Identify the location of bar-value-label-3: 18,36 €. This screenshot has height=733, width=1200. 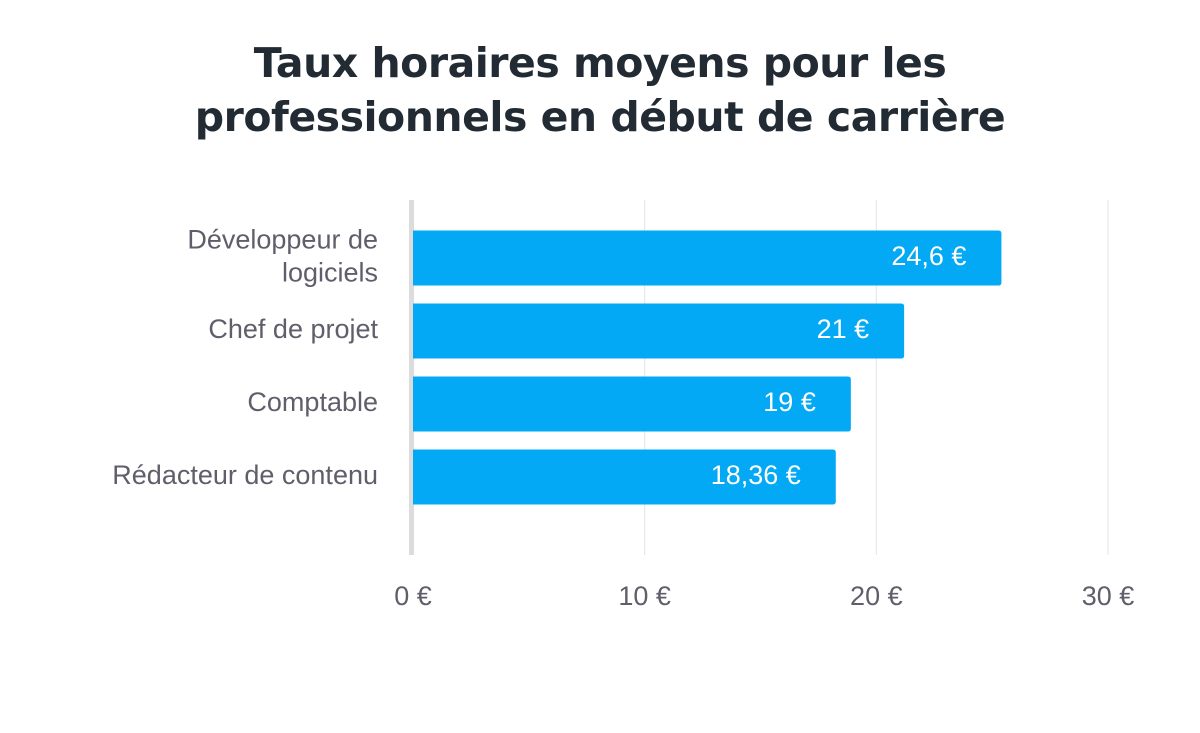
(756, 475).